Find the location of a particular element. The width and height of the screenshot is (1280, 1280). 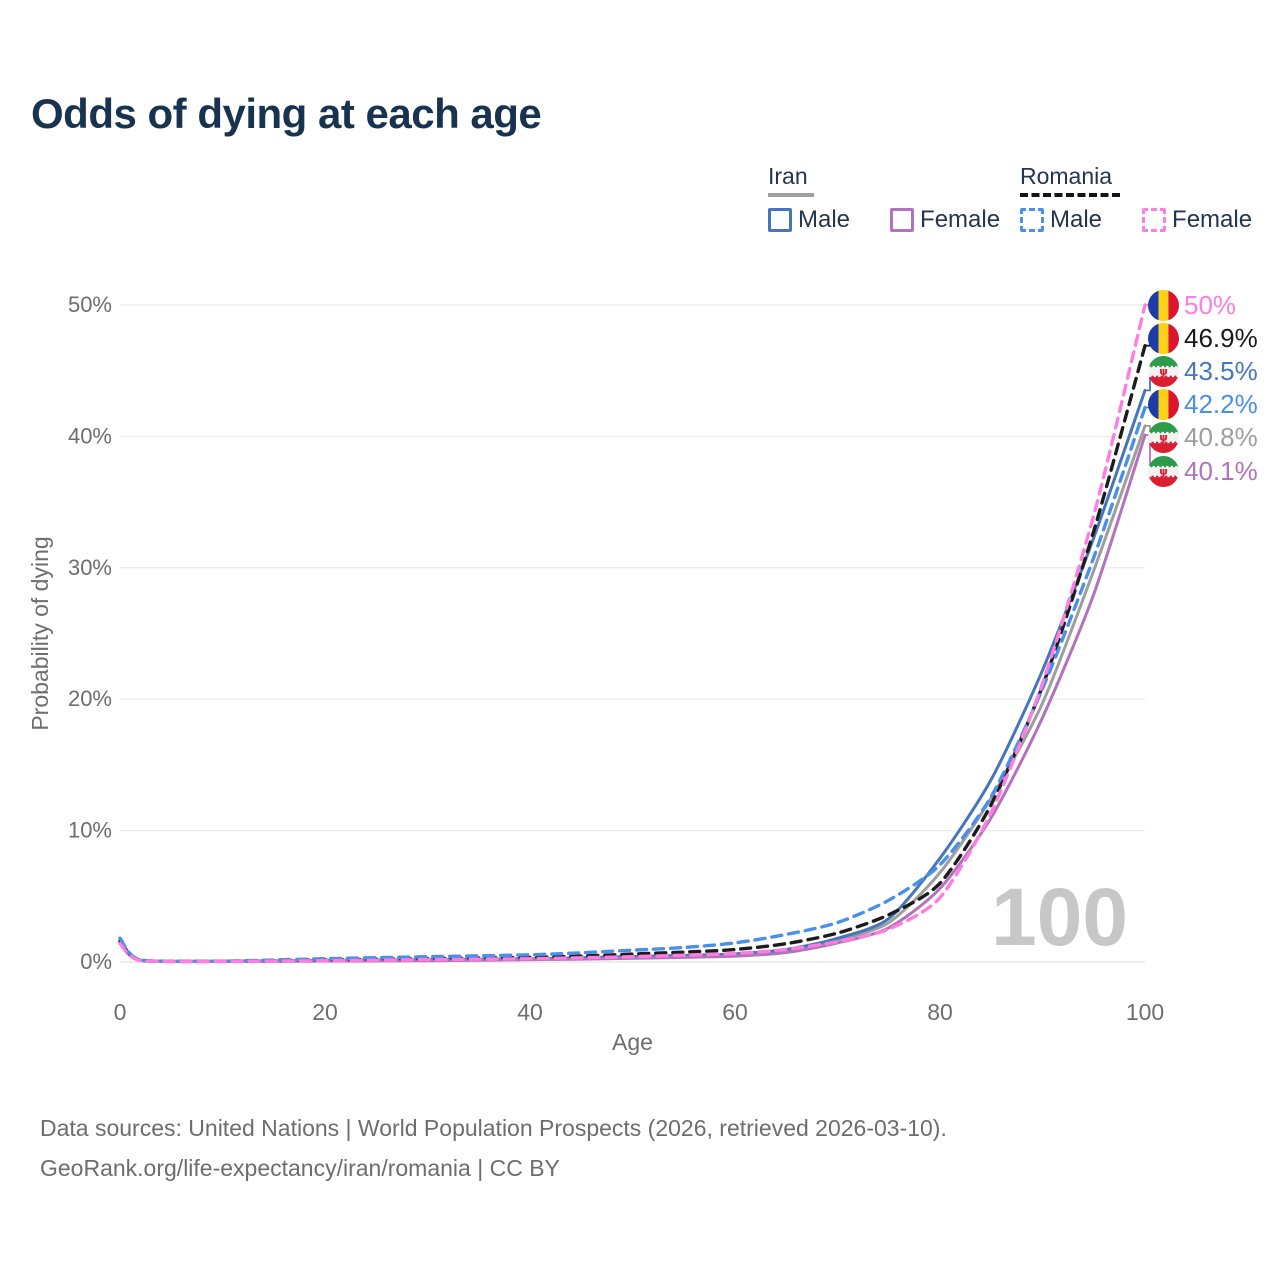

y-tick-label: 50% is located at coordinates (90, 304).